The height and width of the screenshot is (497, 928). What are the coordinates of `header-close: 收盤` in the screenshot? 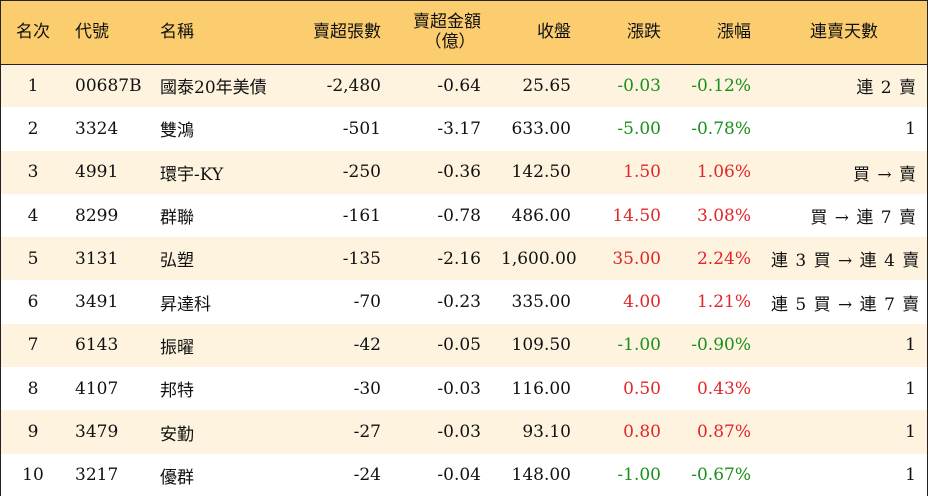 It's located at (554, 32).